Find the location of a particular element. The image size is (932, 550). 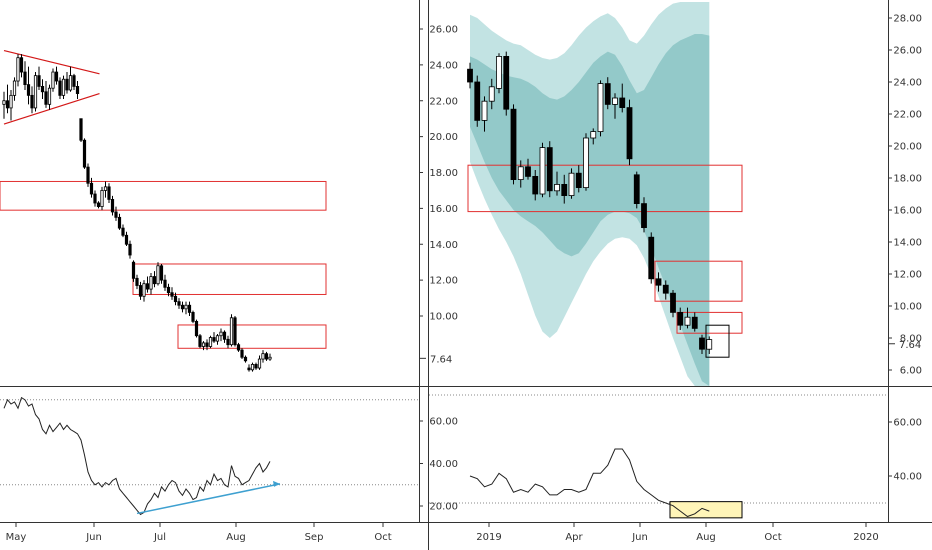

right-price-y-tick-label: 22.00 is located at coordinates (907, 115).